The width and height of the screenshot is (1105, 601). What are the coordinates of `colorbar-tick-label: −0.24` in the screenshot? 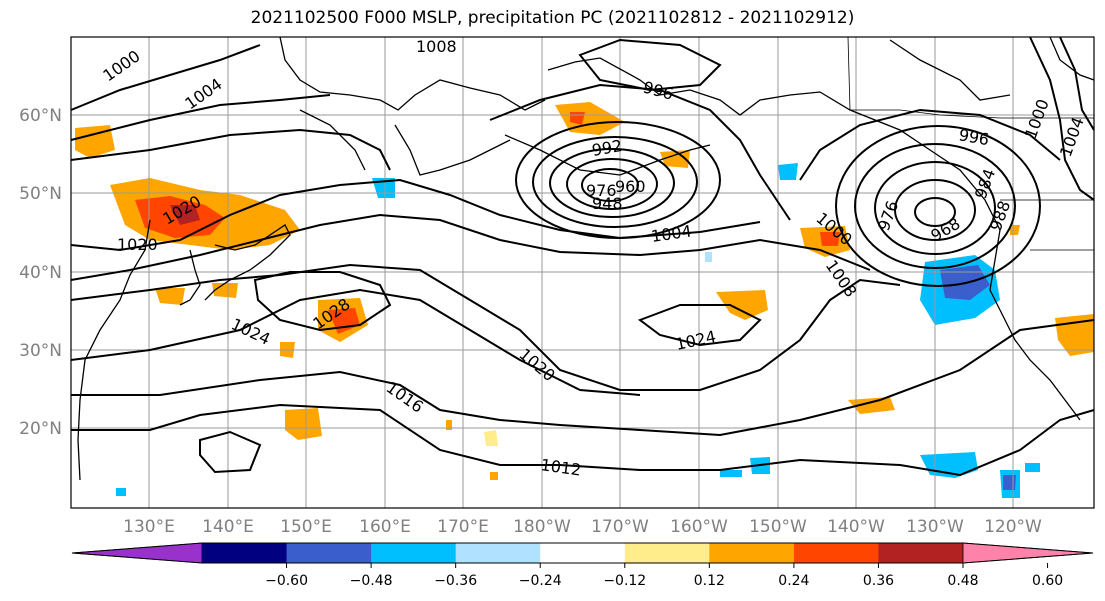 It's located at (540, 581).